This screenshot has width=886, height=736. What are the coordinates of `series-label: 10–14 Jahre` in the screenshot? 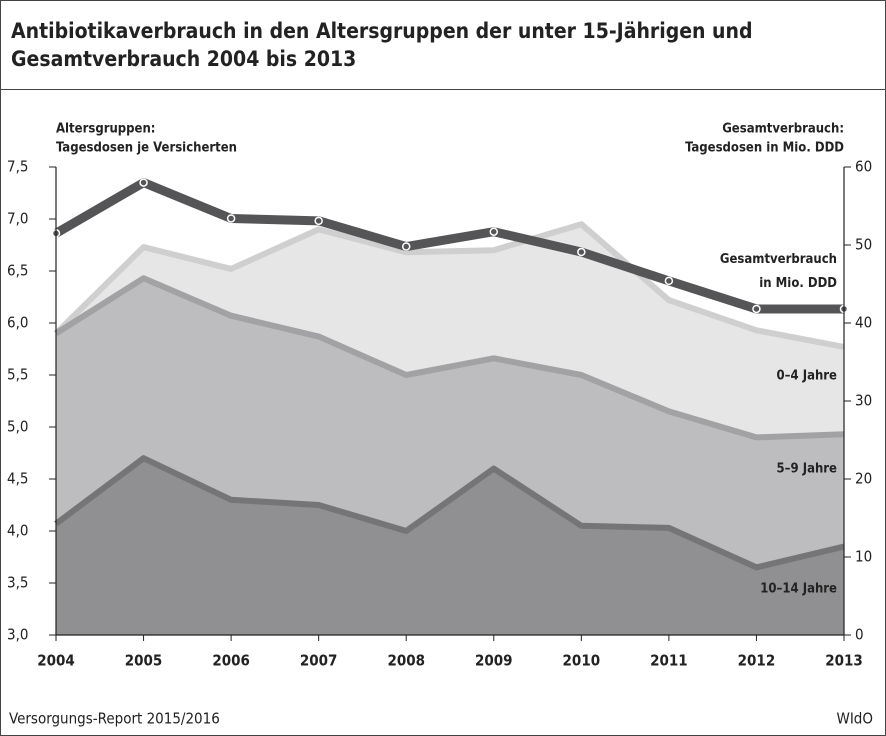 It's located at (798, 589).